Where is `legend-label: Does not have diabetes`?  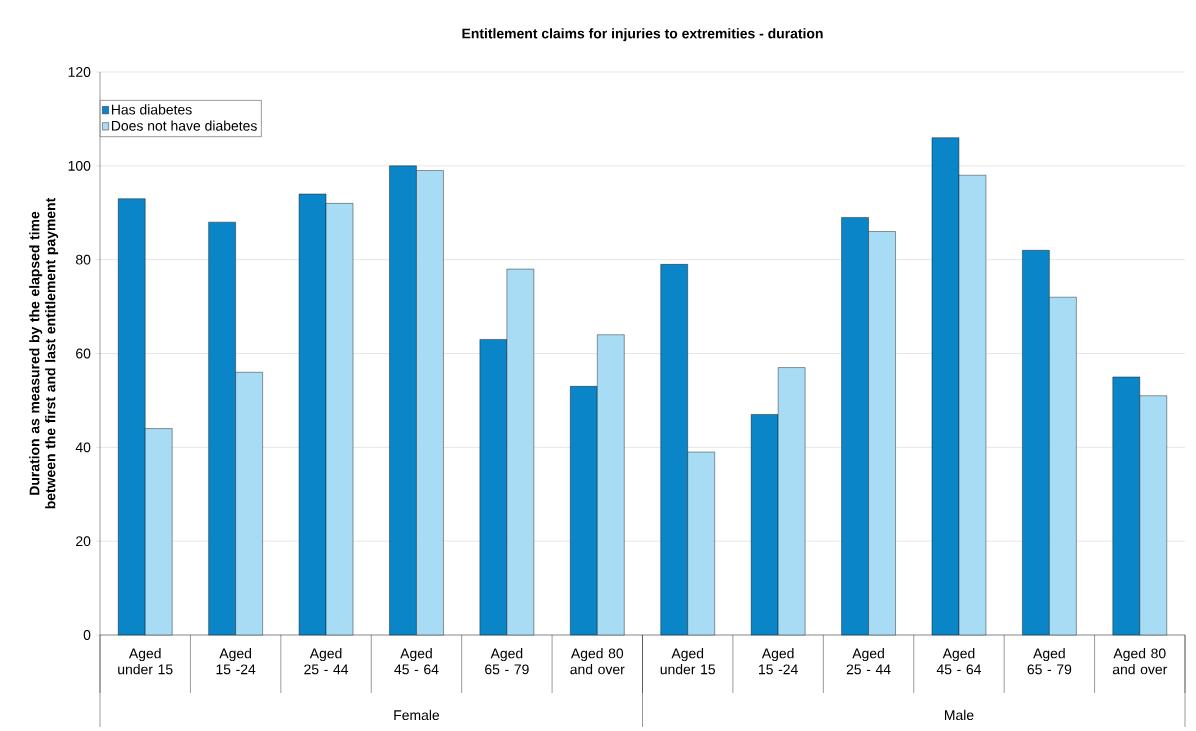
legend-label: Does not have diabetes is located at coordinates (184, 125).